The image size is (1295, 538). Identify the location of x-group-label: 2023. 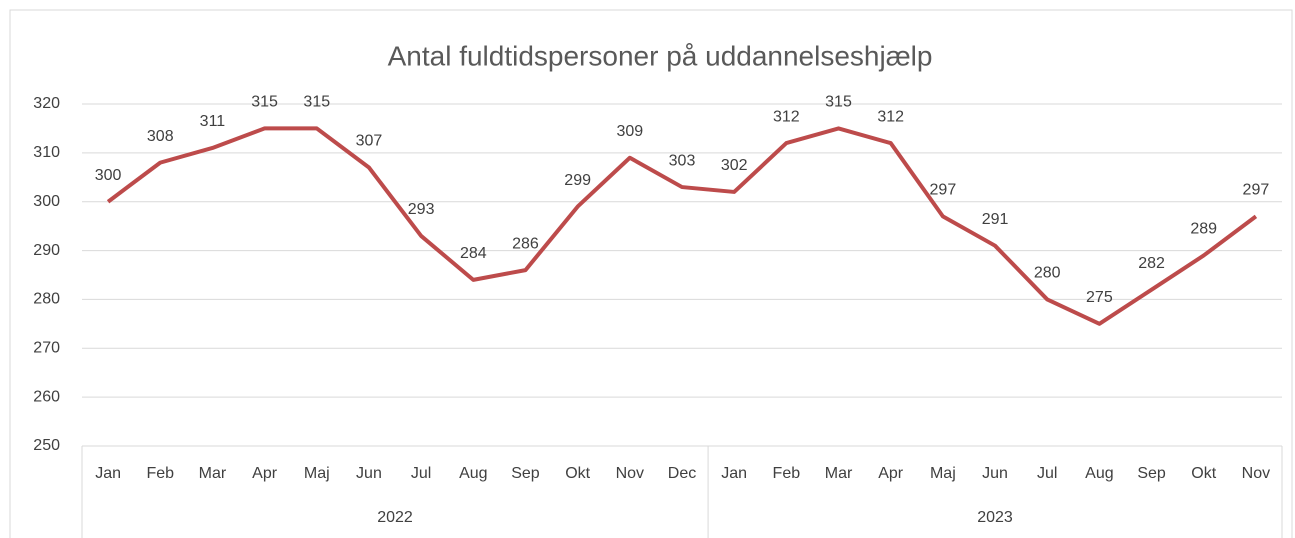
(995, 517).